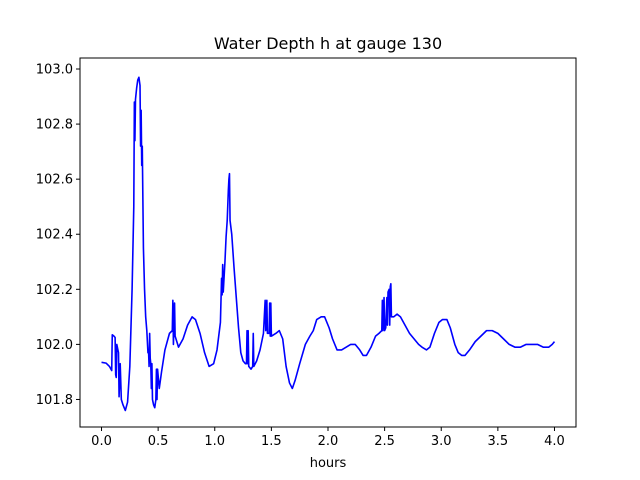  I want to click on x-tick-label: 4.0, so click(554, 441).